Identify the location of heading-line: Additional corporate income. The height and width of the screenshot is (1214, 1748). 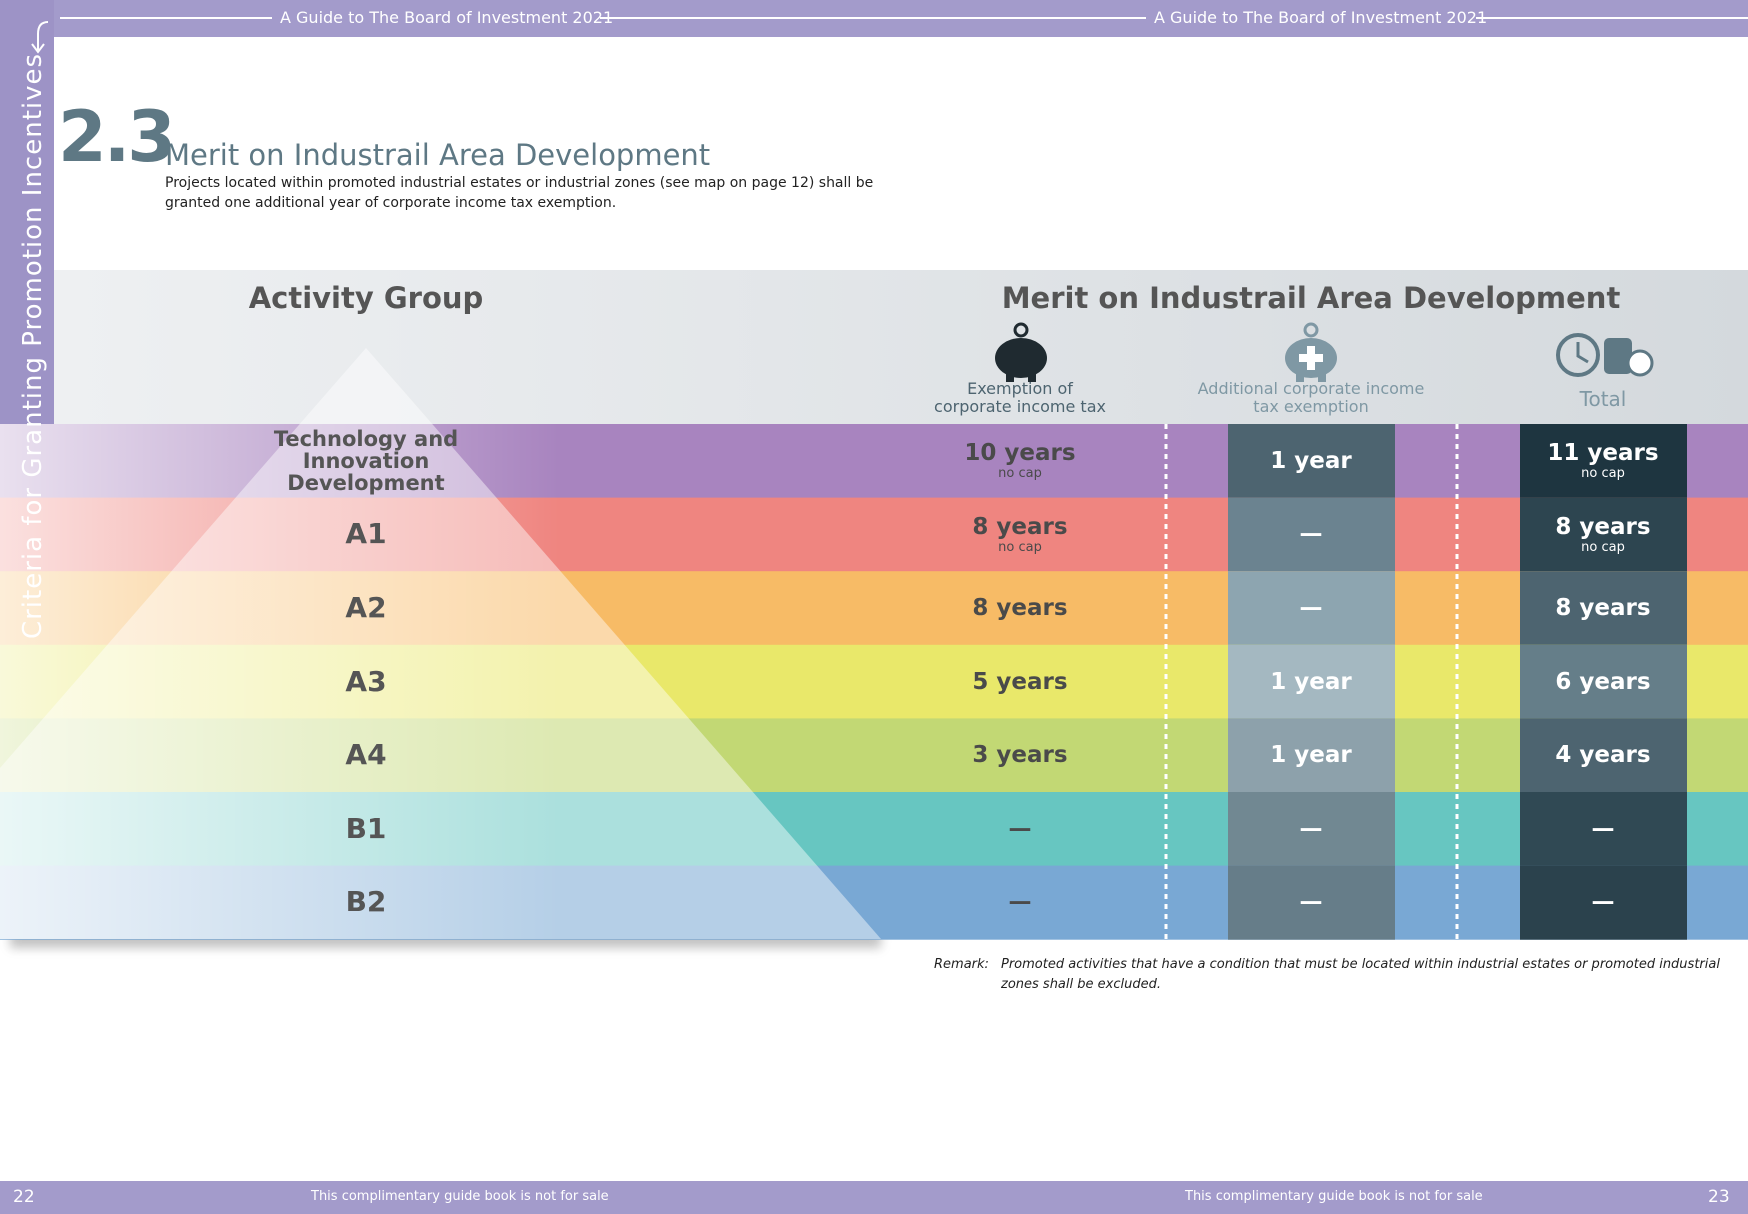
(1311, 388).